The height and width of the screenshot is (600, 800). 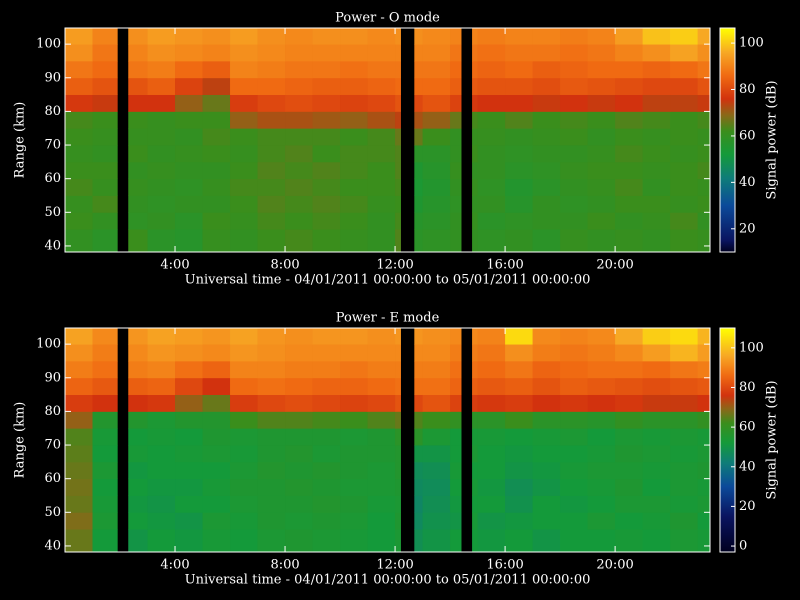 What do you see at coordinates (20, 440) in the screenshot?
I see `y-axis-label: Range (km)` at bounding box center [20, 440].